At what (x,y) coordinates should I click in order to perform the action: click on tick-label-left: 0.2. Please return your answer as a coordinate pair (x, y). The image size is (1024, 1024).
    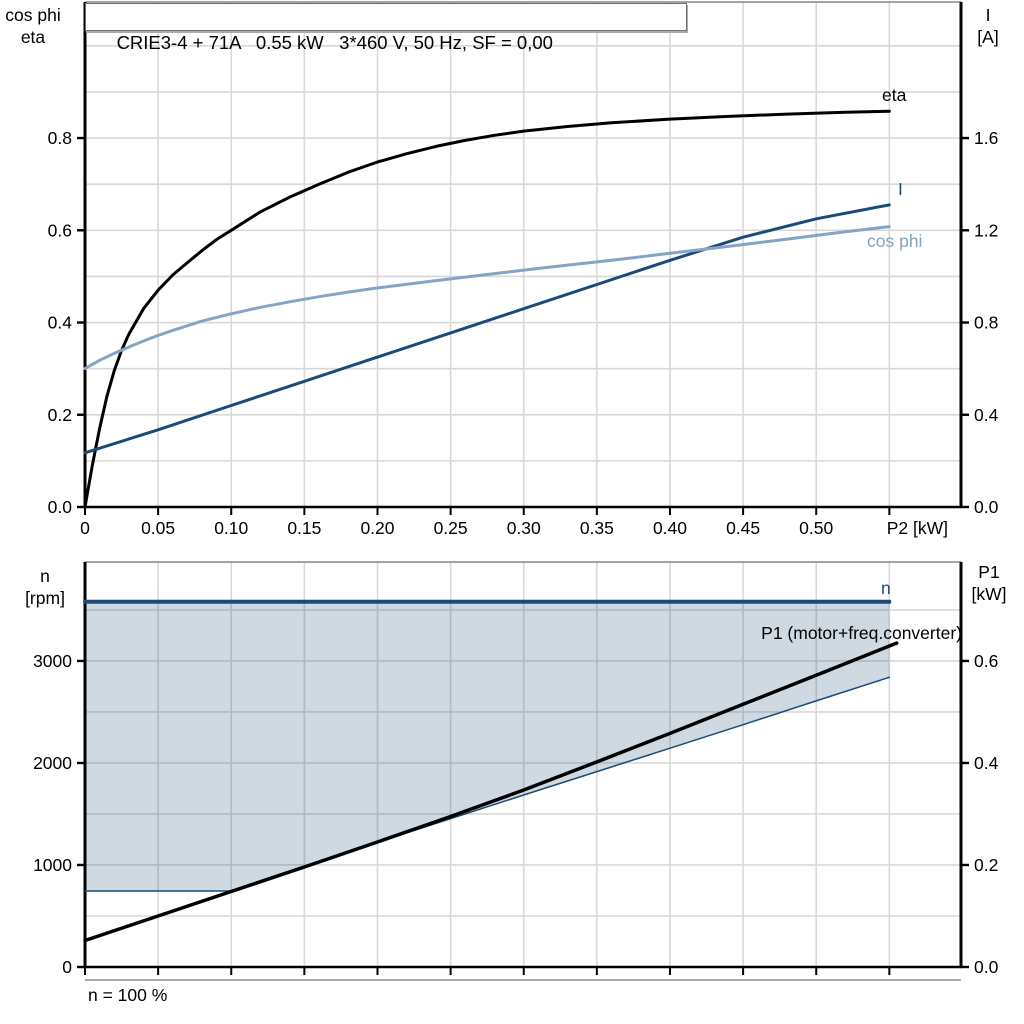
    Looking at the image, I should click on (60, 415).